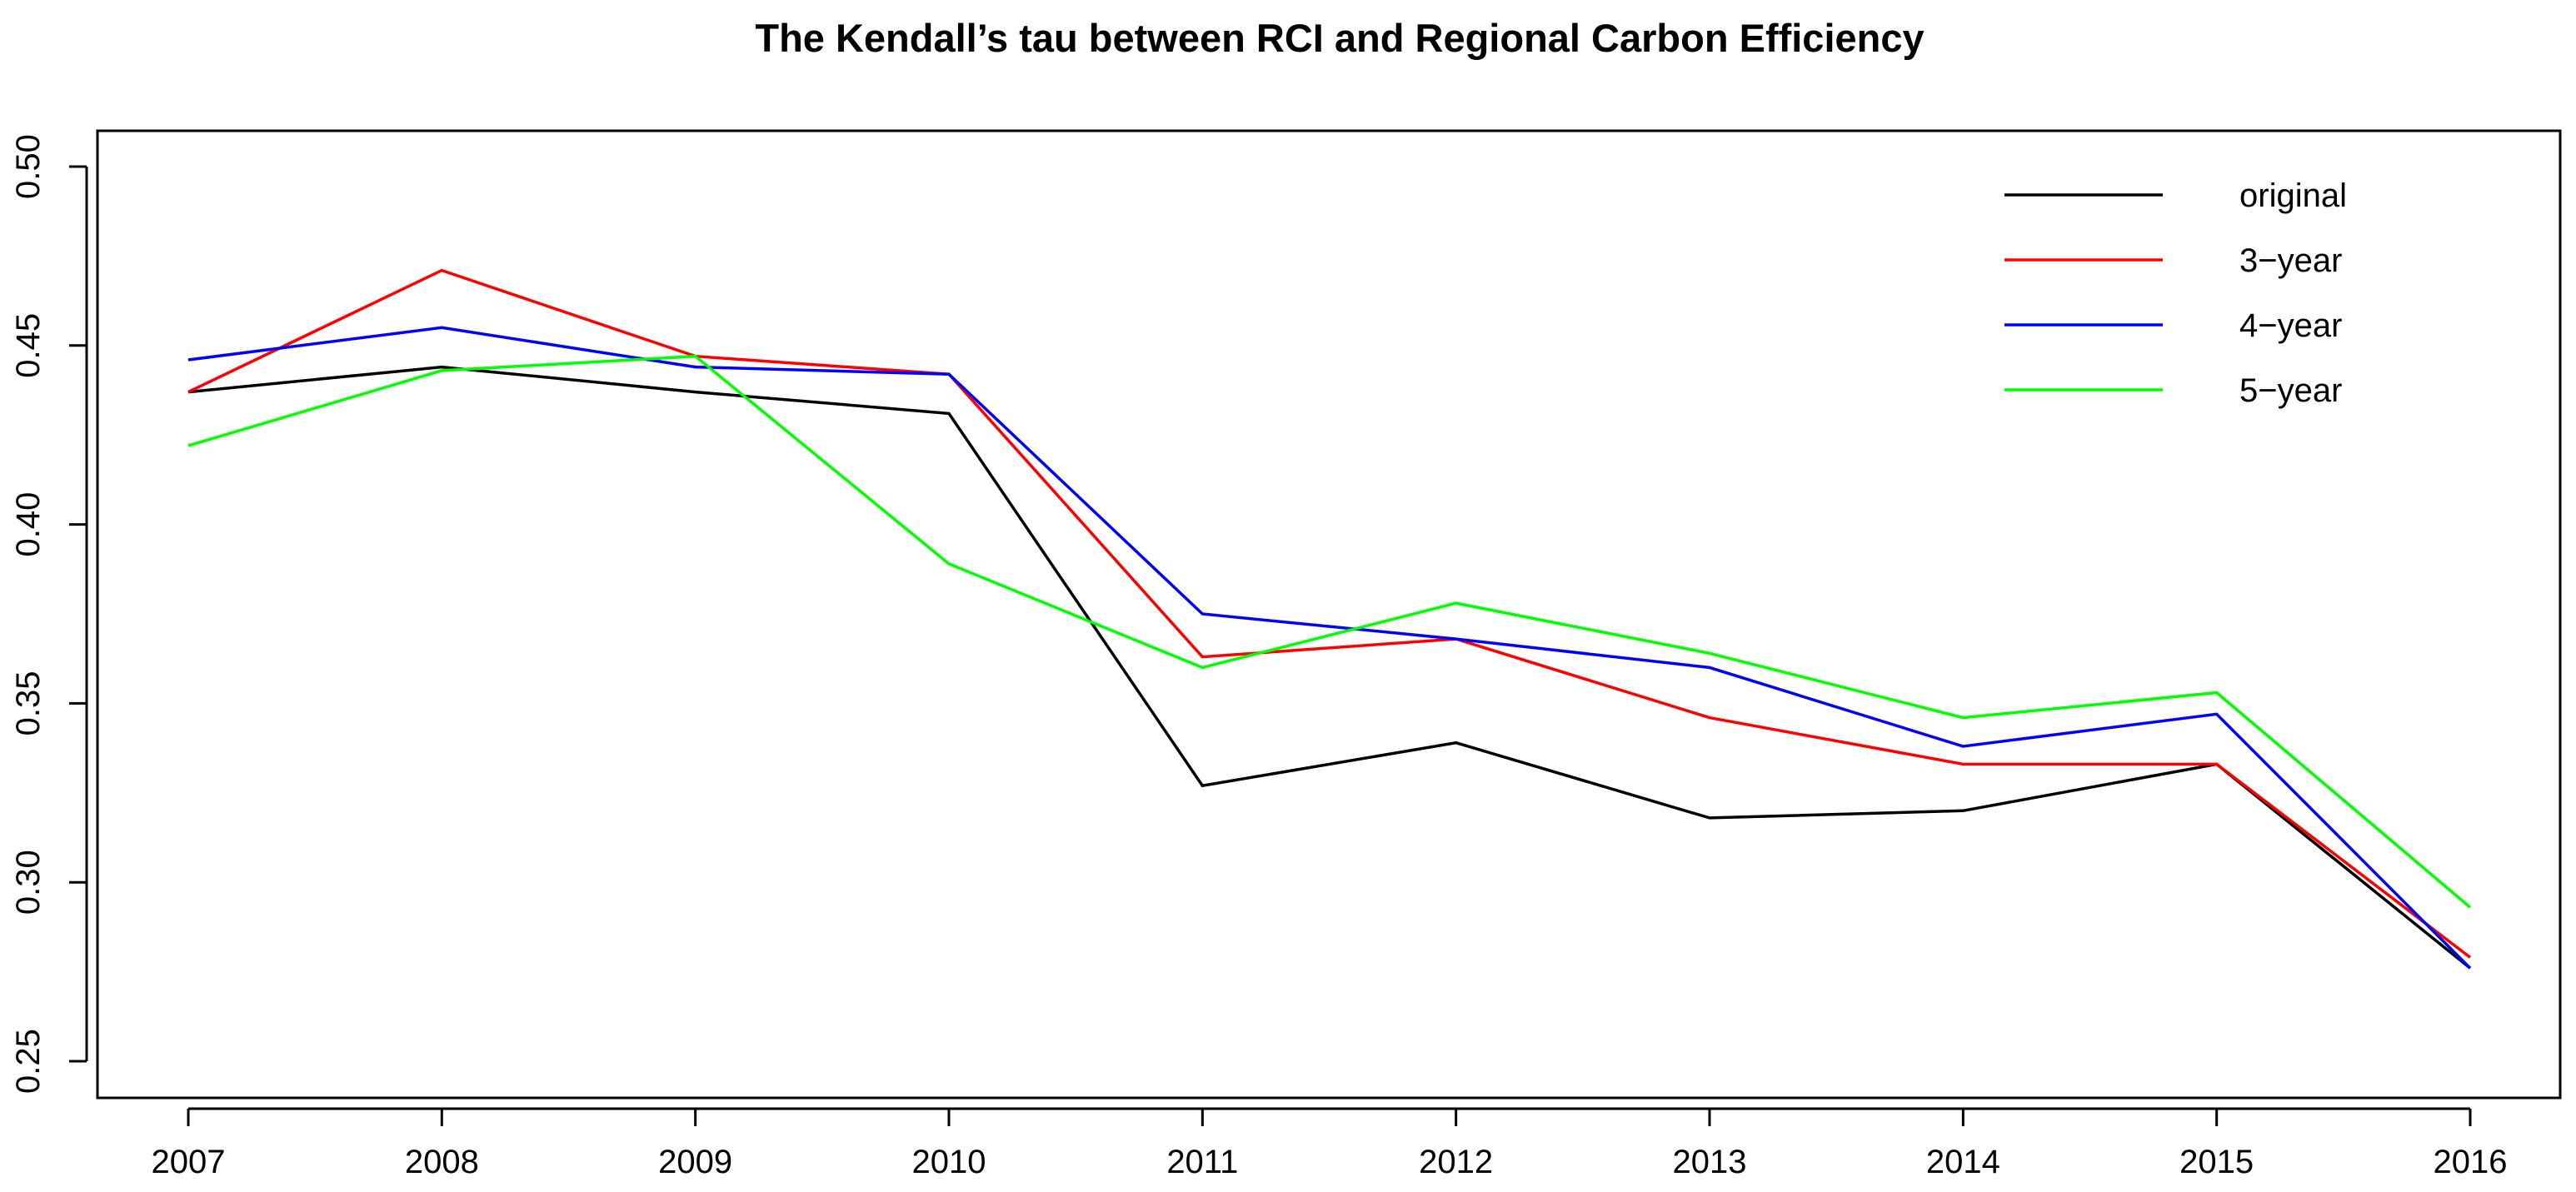 The image size is (2576, 1192). Describe the element at coordinates (2290, 325) in the screenshot. I see `legend-label: 4−year` at that location.